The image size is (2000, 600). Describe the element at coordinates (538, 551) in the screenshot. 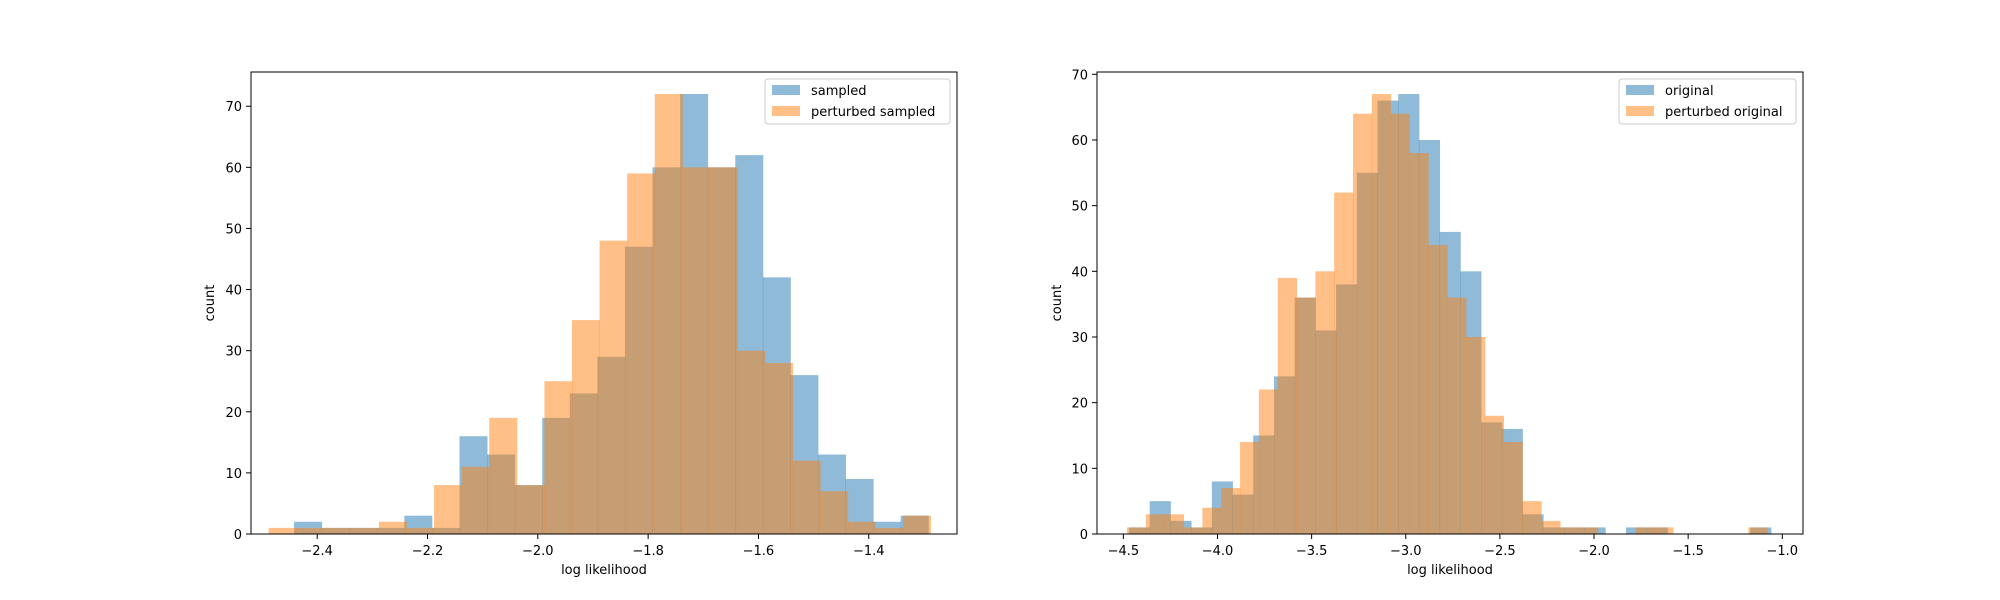

I see `left-x-tick-label: −2.0` at that location.